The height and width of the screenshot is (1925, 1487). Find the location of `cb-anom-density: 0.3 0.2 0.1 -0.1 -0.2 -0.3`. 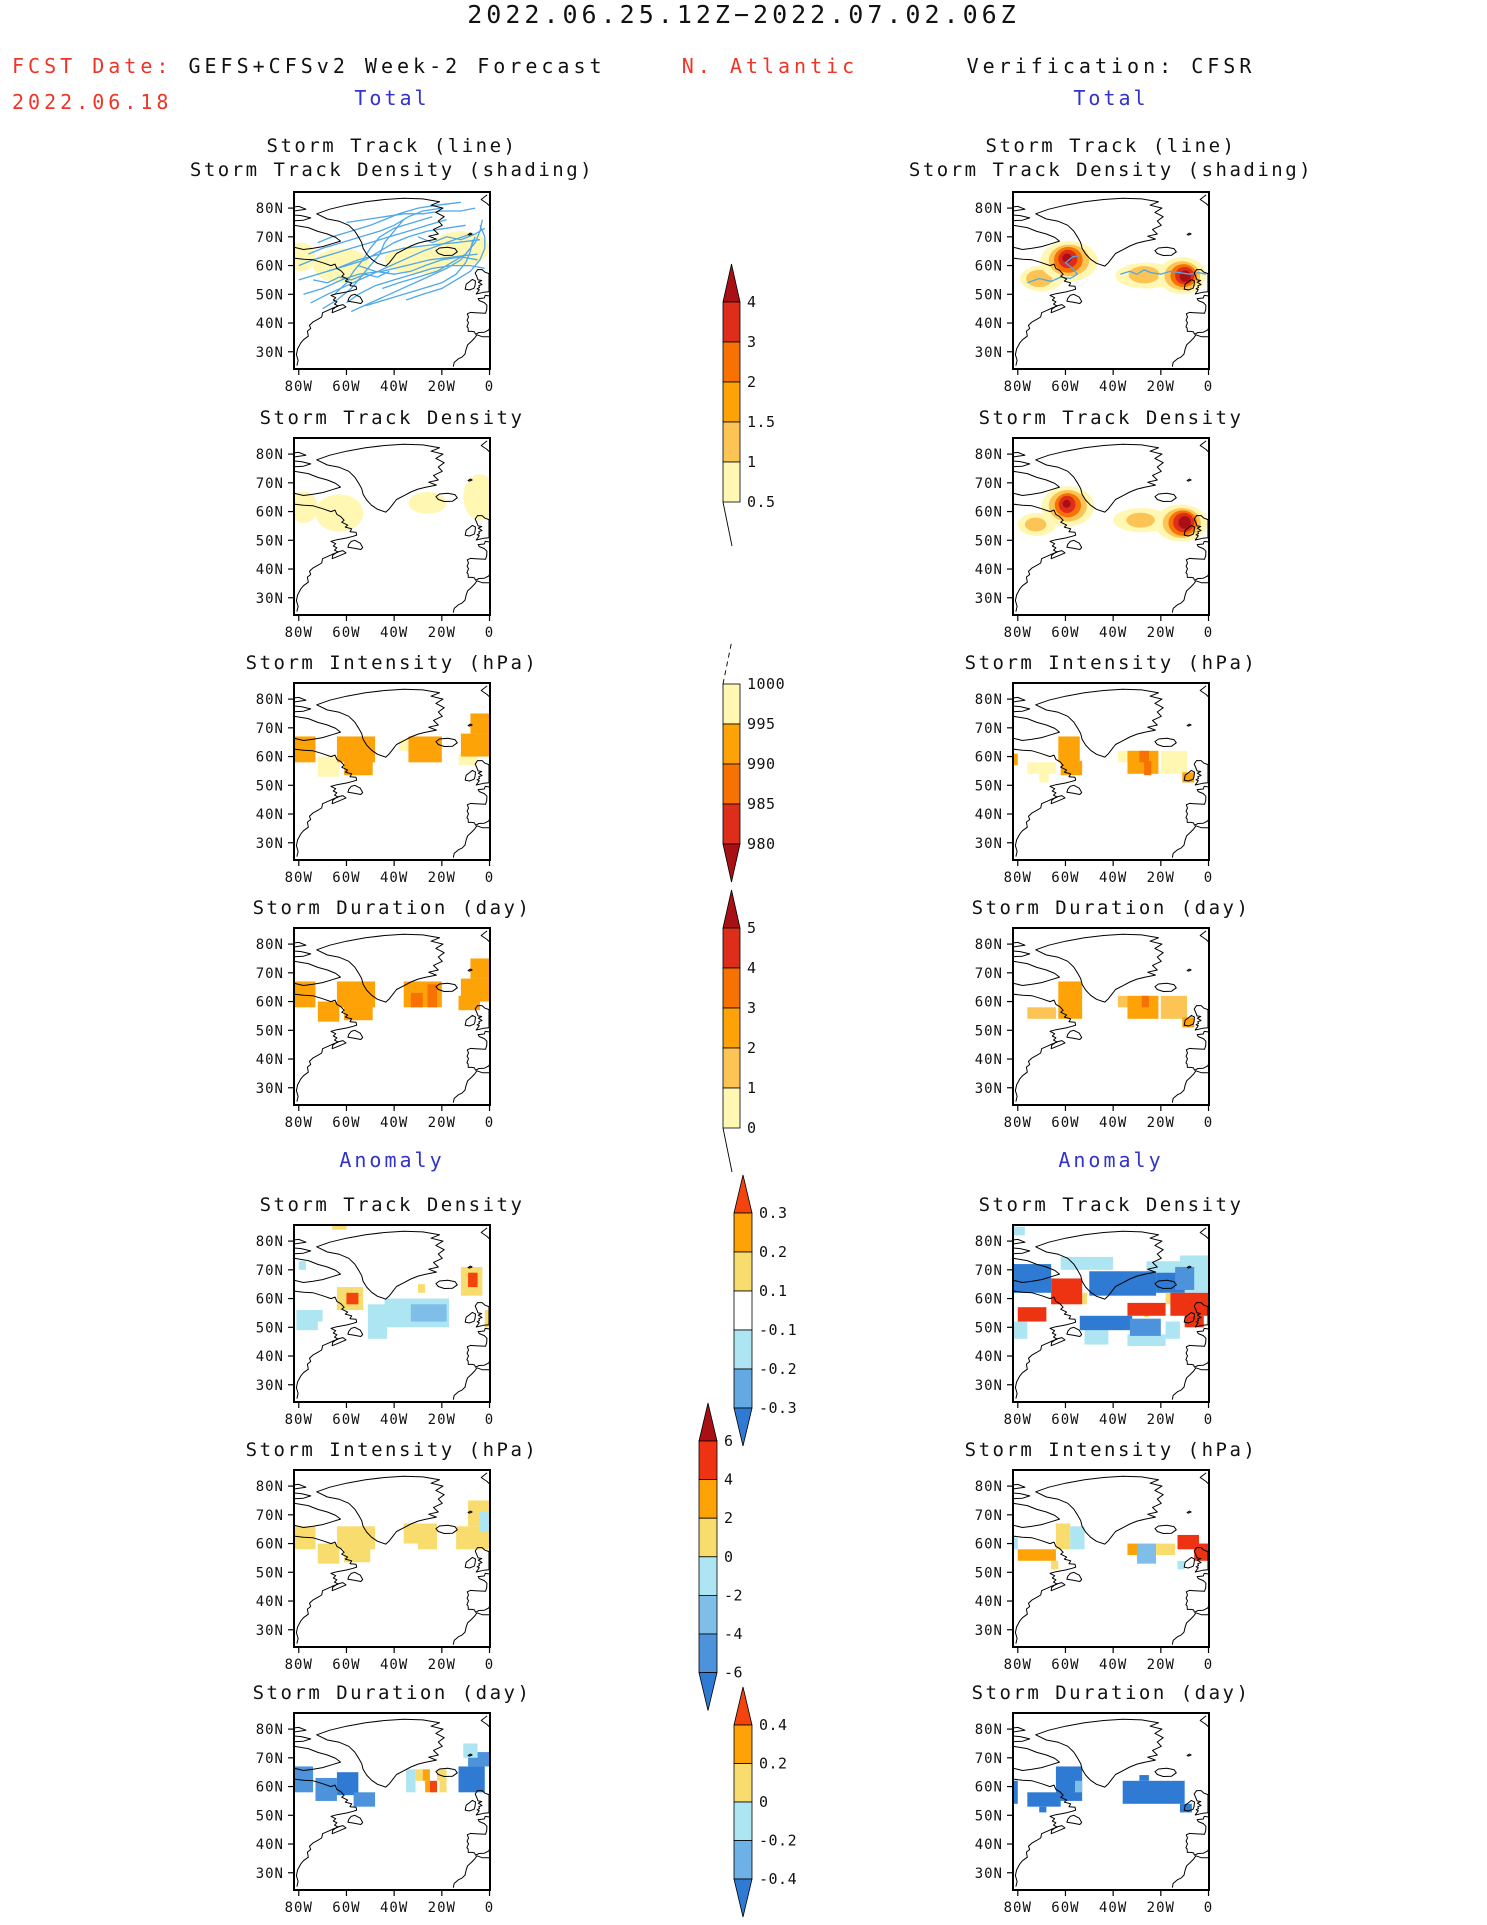

cb-anom-density: 0.3 0.2 0.1 -0.1 -0.2 -0.3 is located at coordinates (752, 1315).